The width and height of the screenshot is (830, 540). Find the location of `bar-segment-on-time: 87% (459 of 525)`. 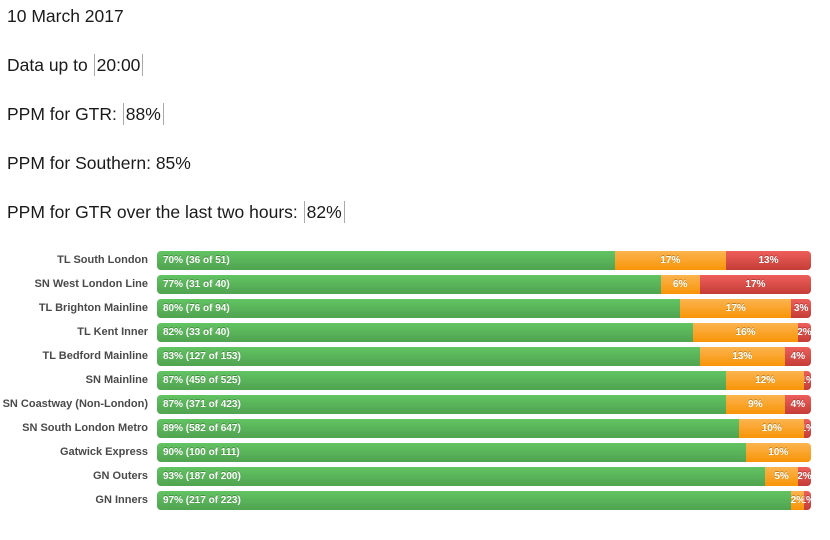

bar-segment-on-time: 87% (459 of 525) is located at coordinates (441, 380).